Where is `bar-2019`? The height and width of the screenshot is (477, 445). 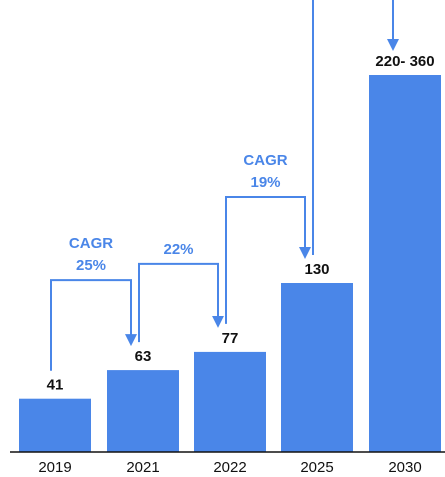
bar-2019 is located at coordinates (55, 425).